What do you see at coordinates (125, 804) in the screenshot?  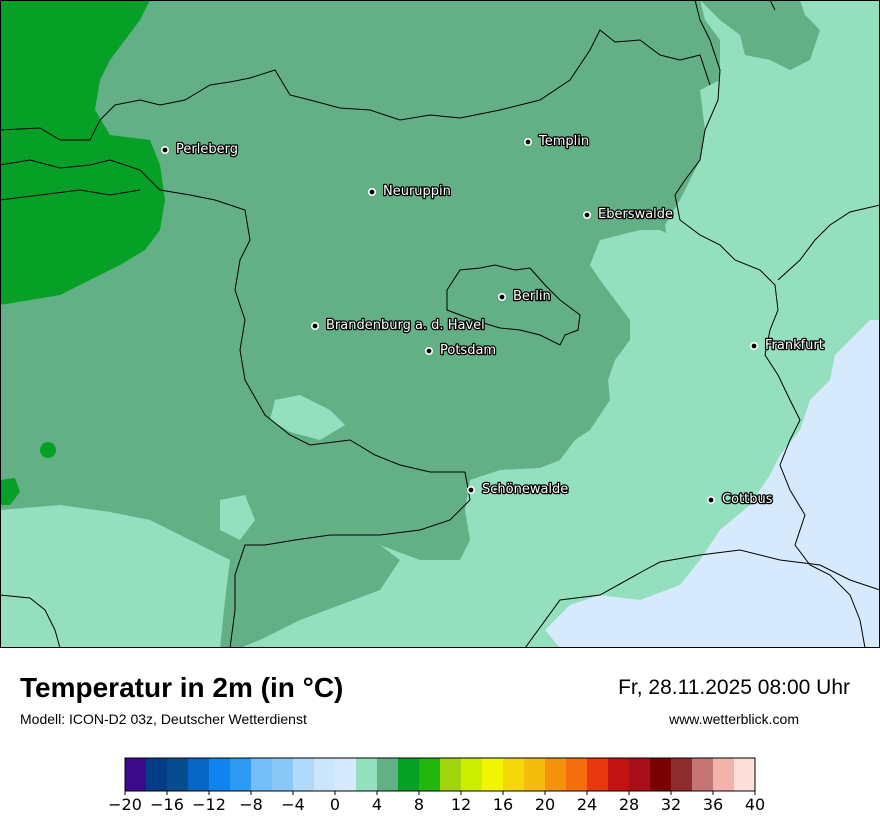 I see `legend-tick-label: −20` at bounding box center [125, 804].